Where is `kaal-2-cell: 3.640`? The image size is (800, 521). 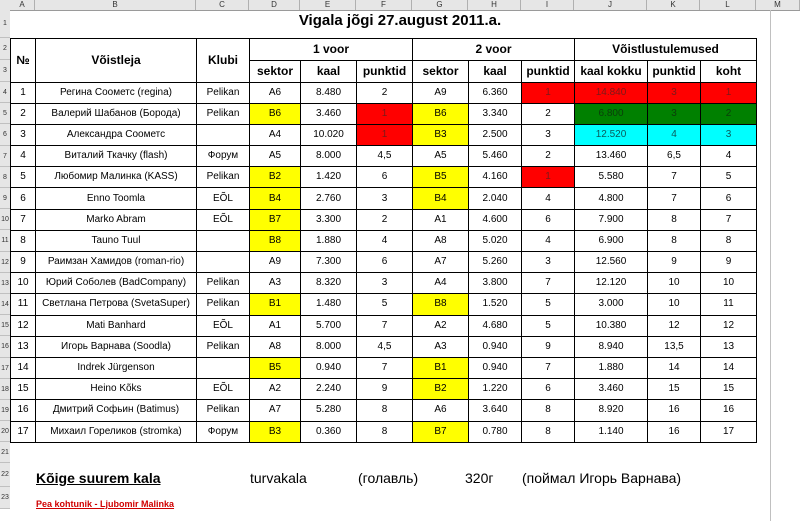
kaal-2-cell: 3.640 is located at coordinates (495, 410).